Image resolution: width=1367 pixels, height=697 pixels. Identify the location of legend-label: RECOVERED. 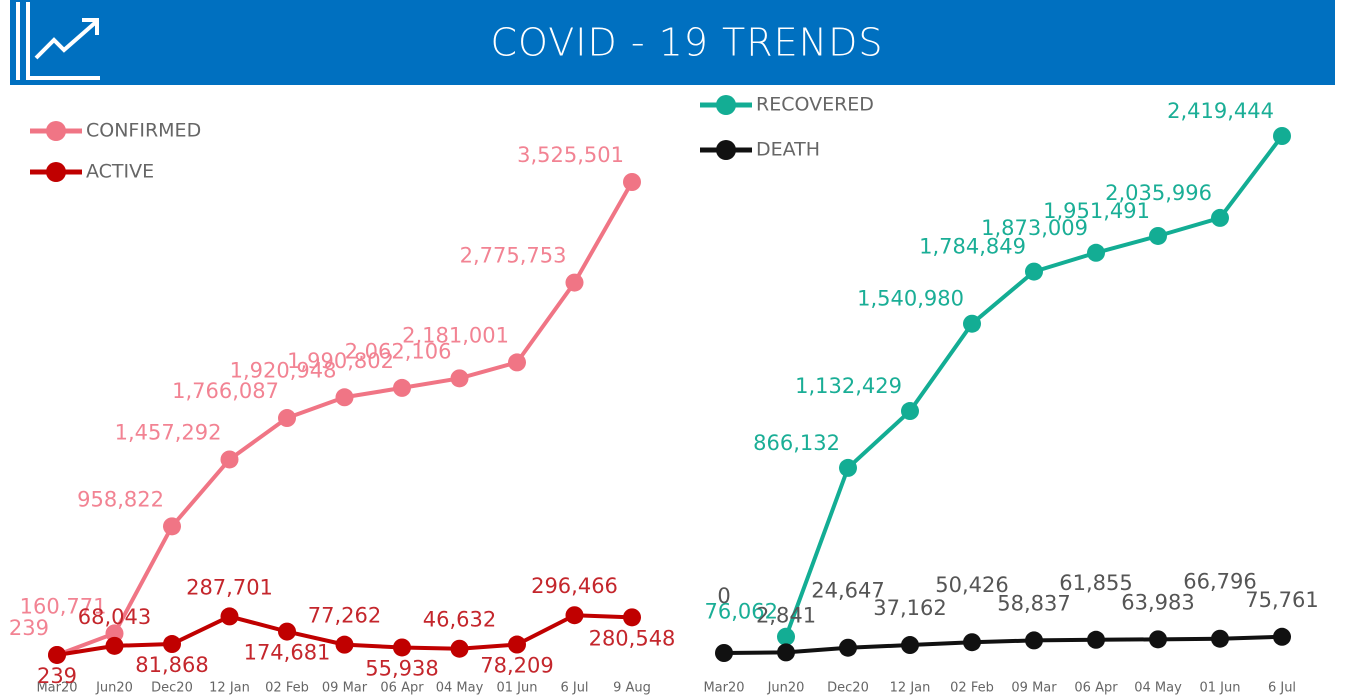
(815, 105).